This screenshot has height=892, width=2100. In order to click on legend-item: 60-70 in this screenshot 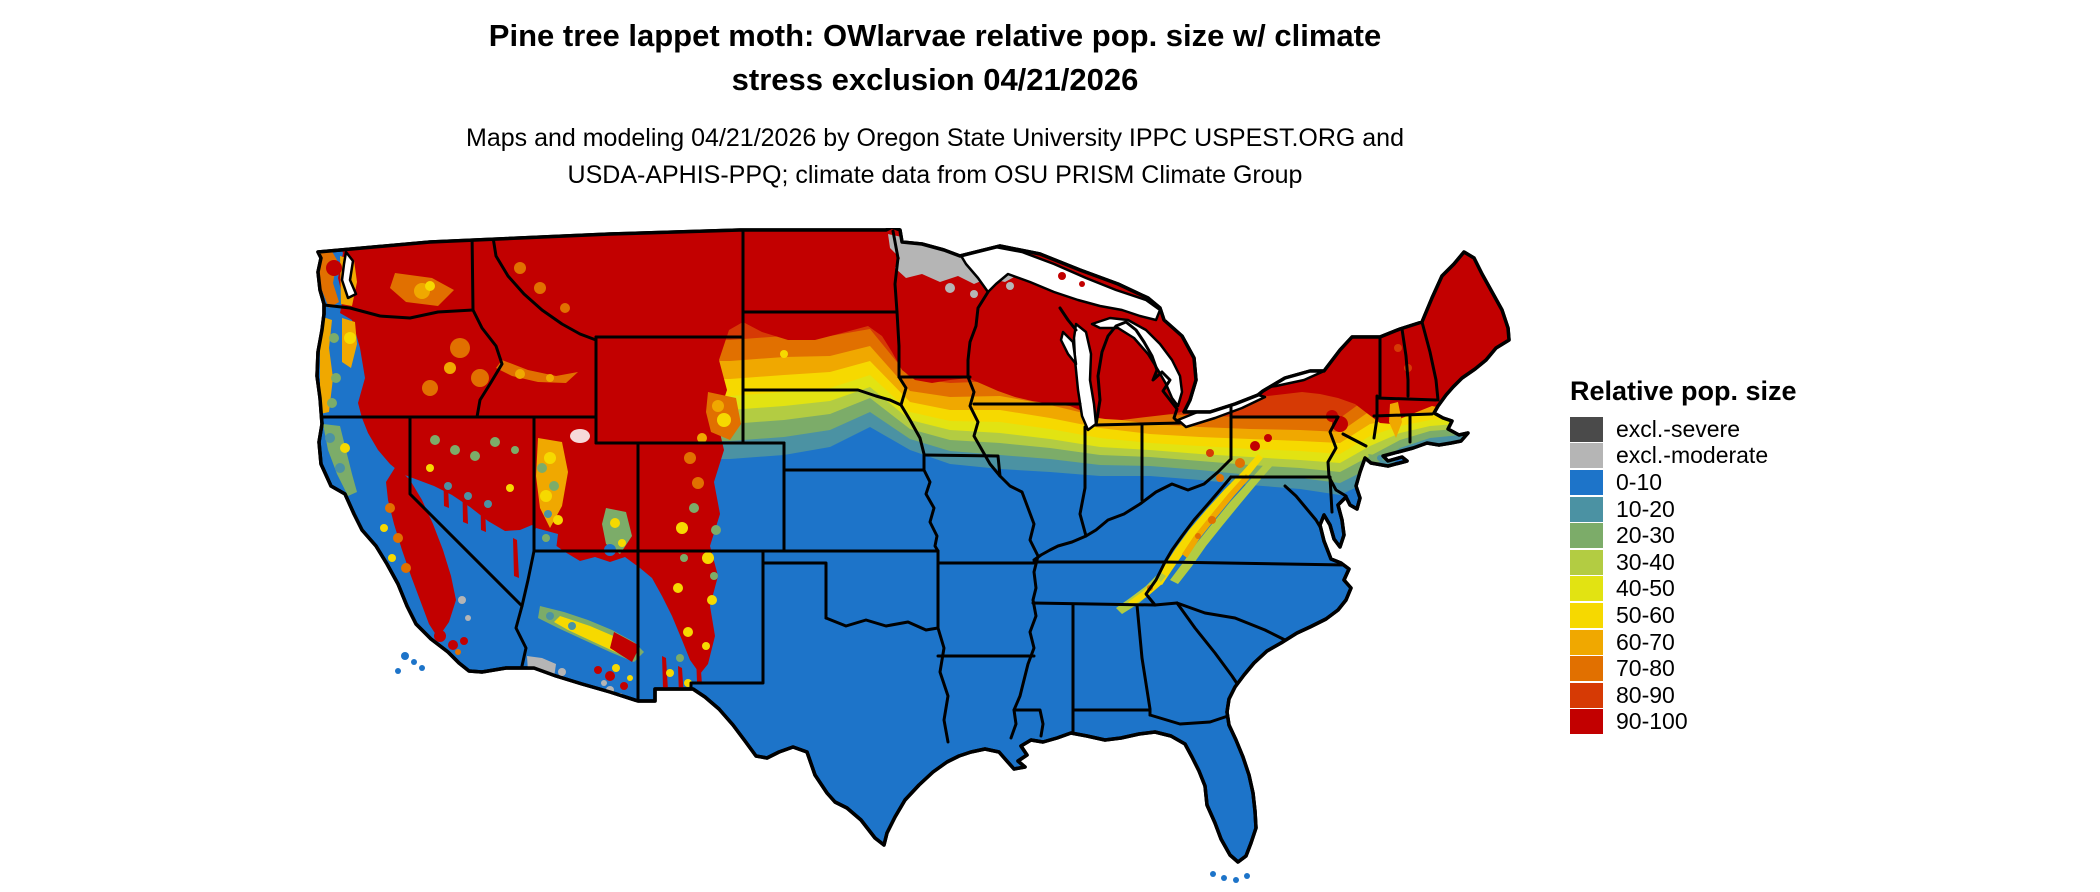, I will do `click(1780, 642)`.